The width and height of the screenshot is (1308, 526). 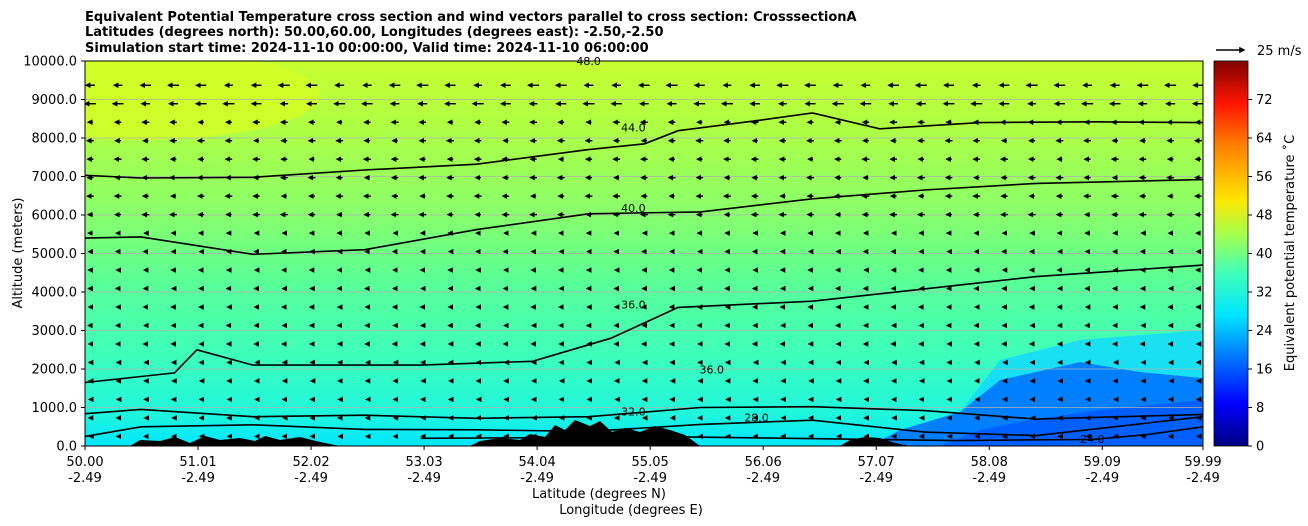 I want to click on colorbar-tick-label: 24, so click(x=1264, y=331).